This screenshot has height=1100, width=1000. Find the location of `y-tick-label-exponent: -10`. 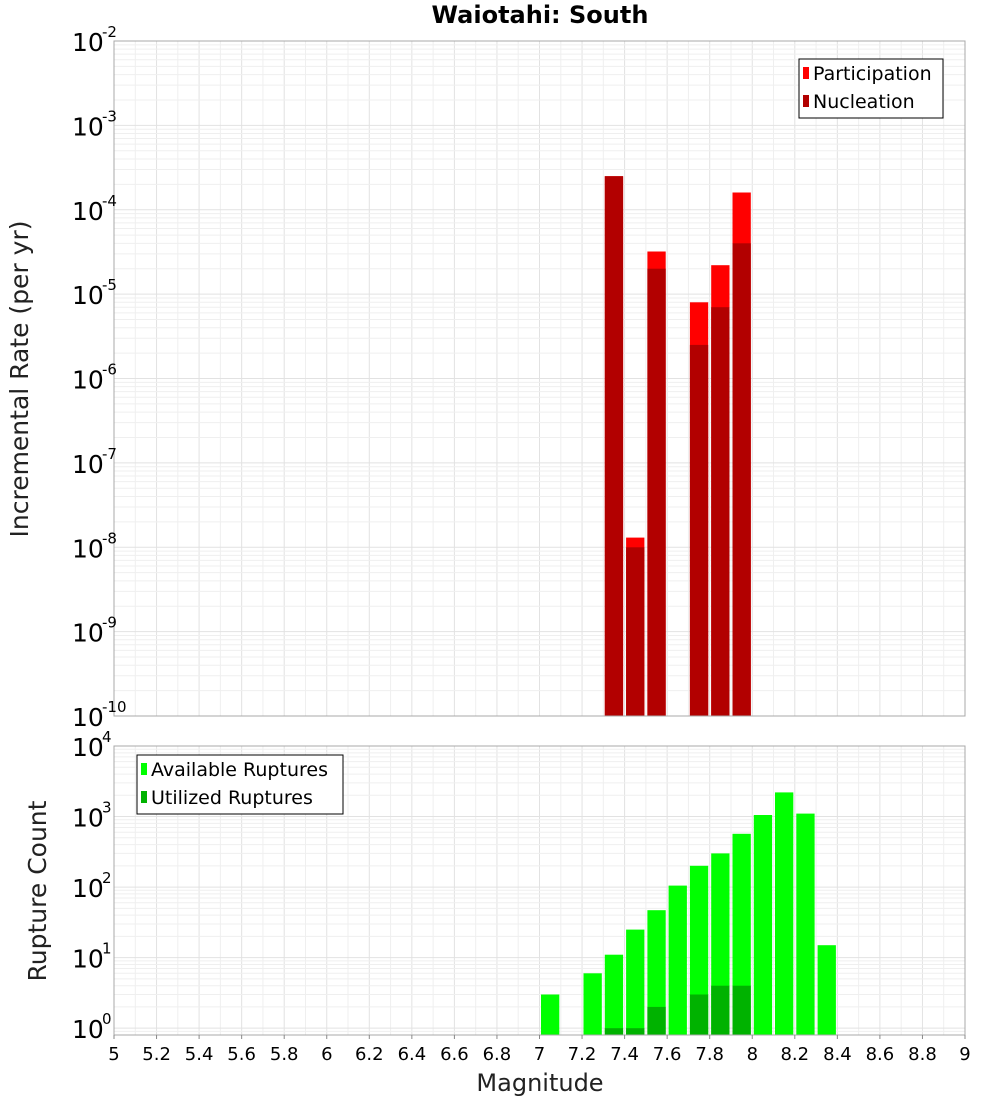

y-tick-label-exponent: -10 is located at coordinates (114, 707).